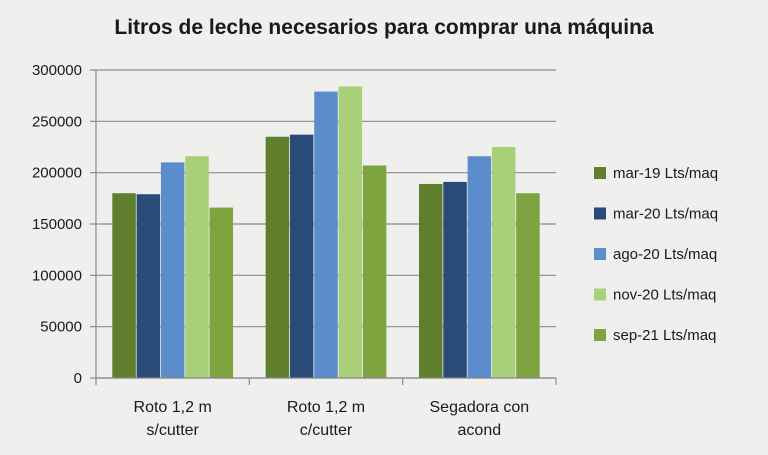  I want to click on legend-label: mar-20 Lts/maq, so click(665, 214).